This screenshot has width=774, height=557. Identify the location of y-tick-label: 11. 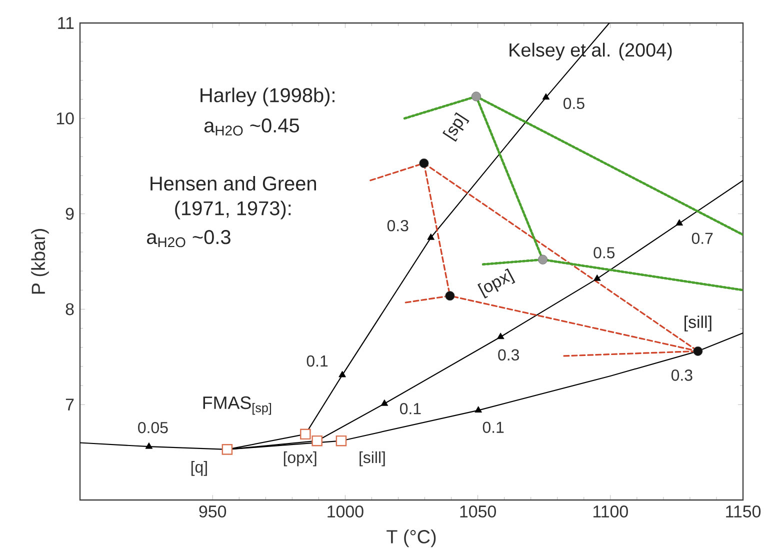
(66, 23).